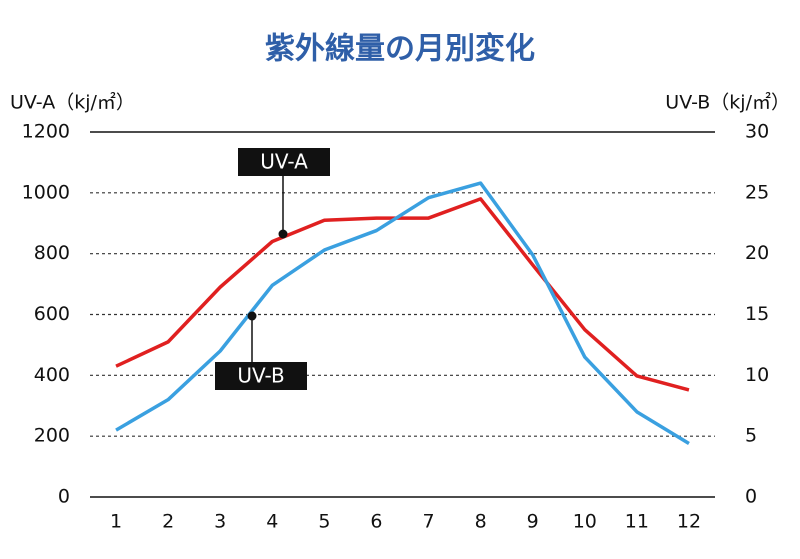  What do you see at coordinates (757, 253) in the screenshot?
I see `y2-tick-label: 20` at bounding box center [757, 253].